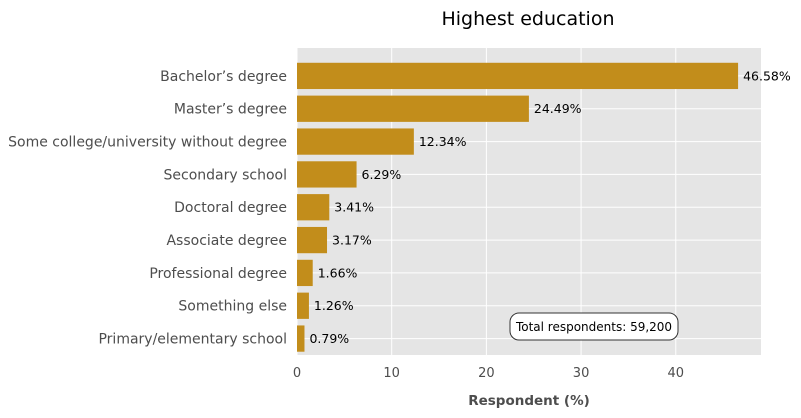  What do you see at coordinates (382, 174) in the screenshot?
I see `value-label: 6.29%` at bounding box center [382, 174].